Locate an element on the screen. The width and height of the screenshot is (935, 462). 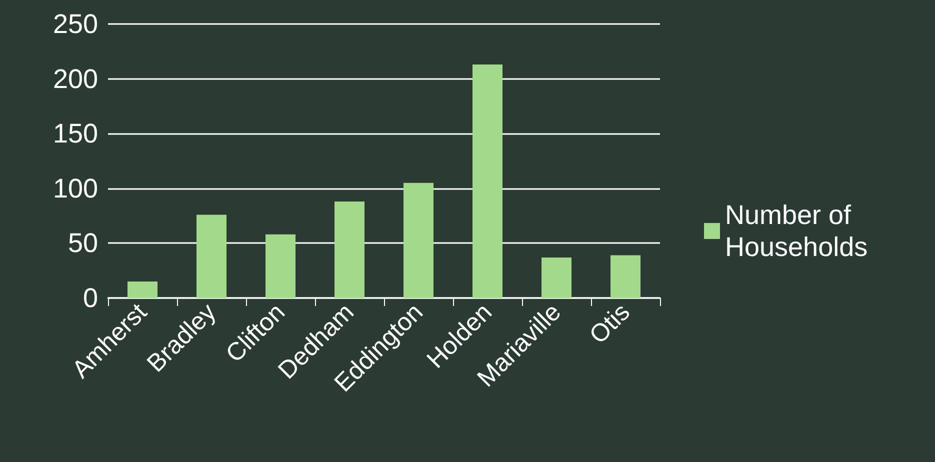
y-tick-label: 250 is located at coordinates (75, 24).